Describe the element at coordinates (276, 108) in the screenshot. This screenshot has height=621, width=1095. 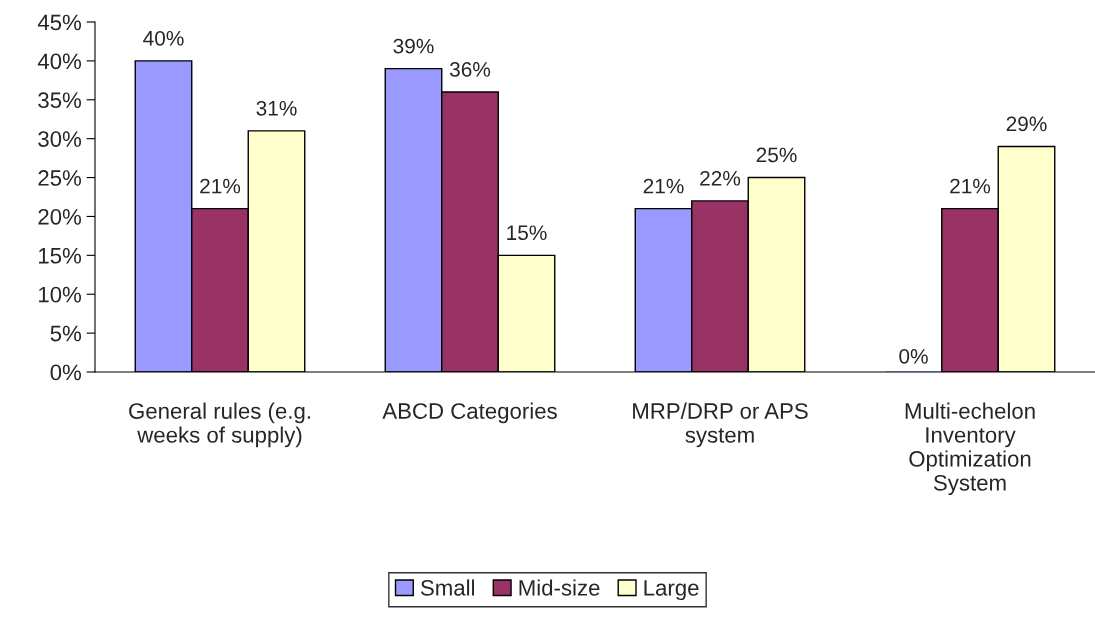
I see `data-label: 31%` at that location.